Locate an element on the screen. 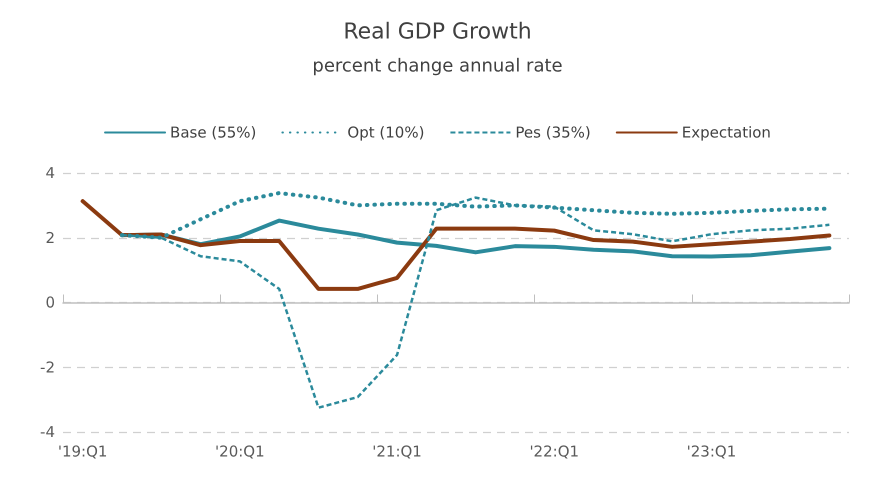  legend-label: Base (55%) is located at coordinates (213, 133).